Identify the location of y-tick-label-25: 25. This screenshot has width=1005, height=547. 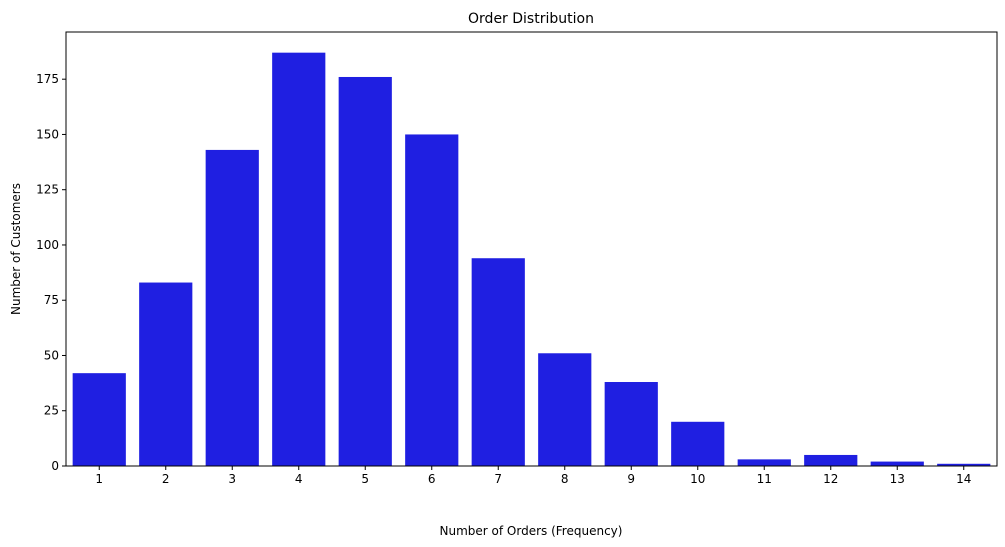
(51, 411).